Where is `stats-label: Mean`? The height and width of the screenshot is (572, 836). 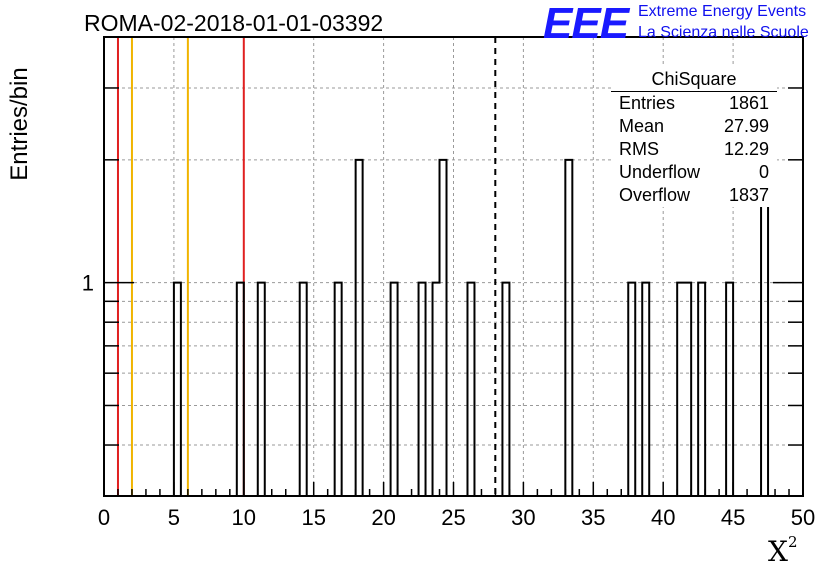
stats-label: Mean is located at coordinates (642, 126).